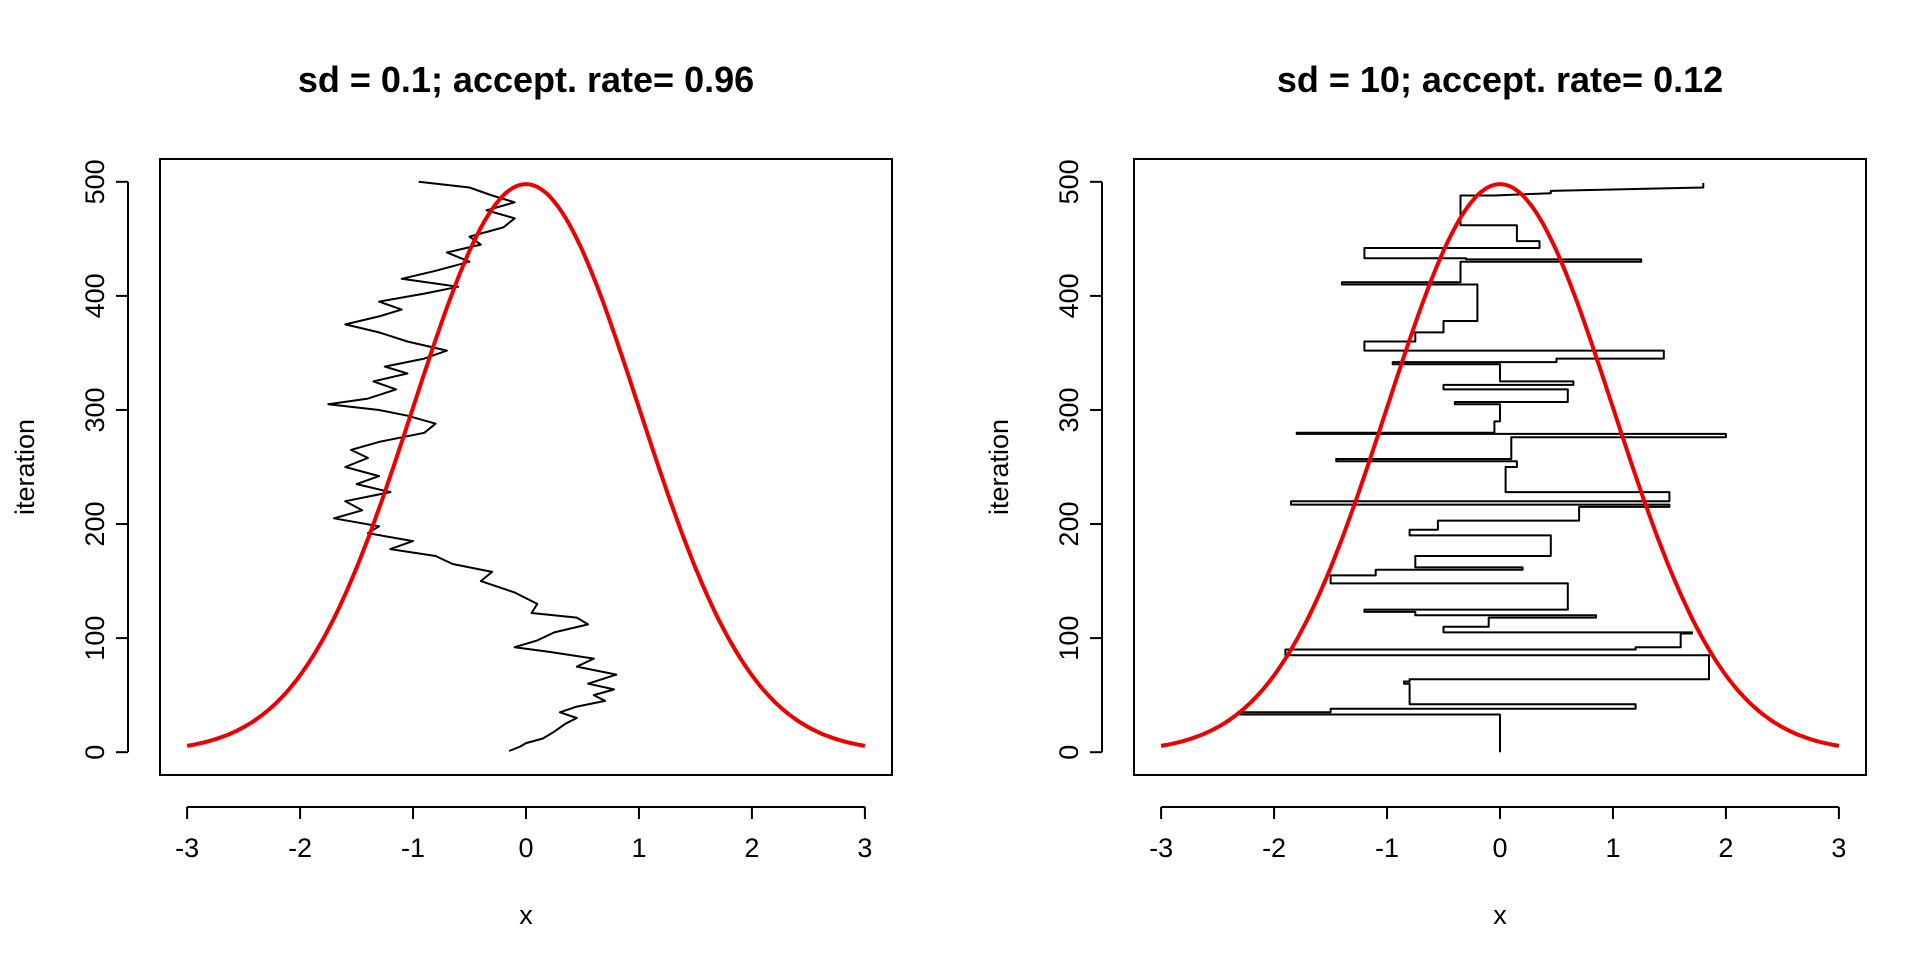 This screenshot has width=1920, height=960. I want to click on right-y-tick-label: 100, so click(1069, 638).